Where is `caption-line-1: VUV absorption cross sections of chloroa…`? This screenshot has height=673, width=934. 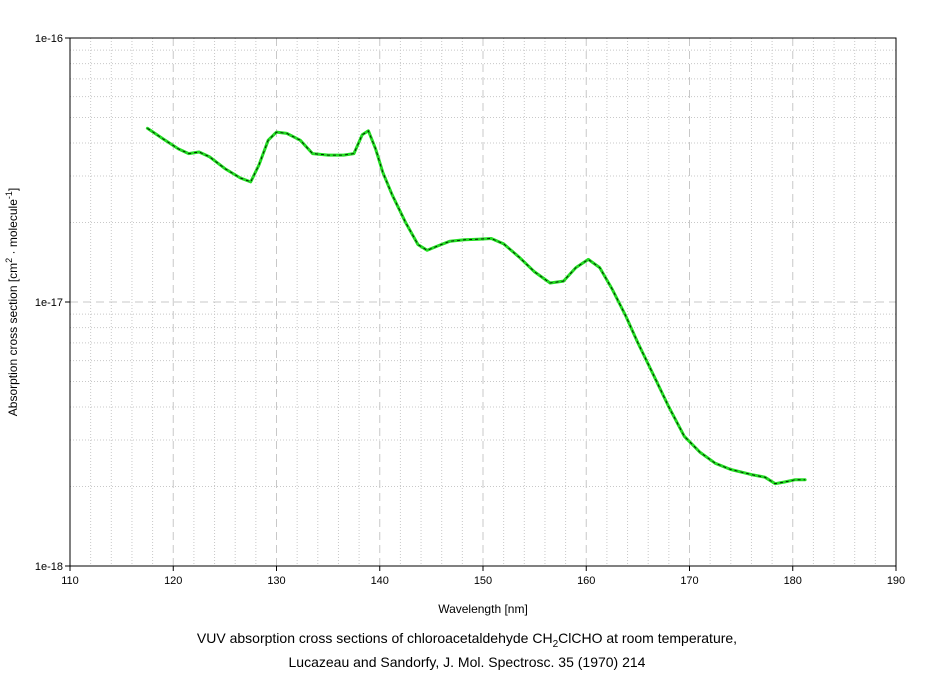
caption-line-1: VUV absorption cross sections of chloroa… is located at coordinates (467, 640).